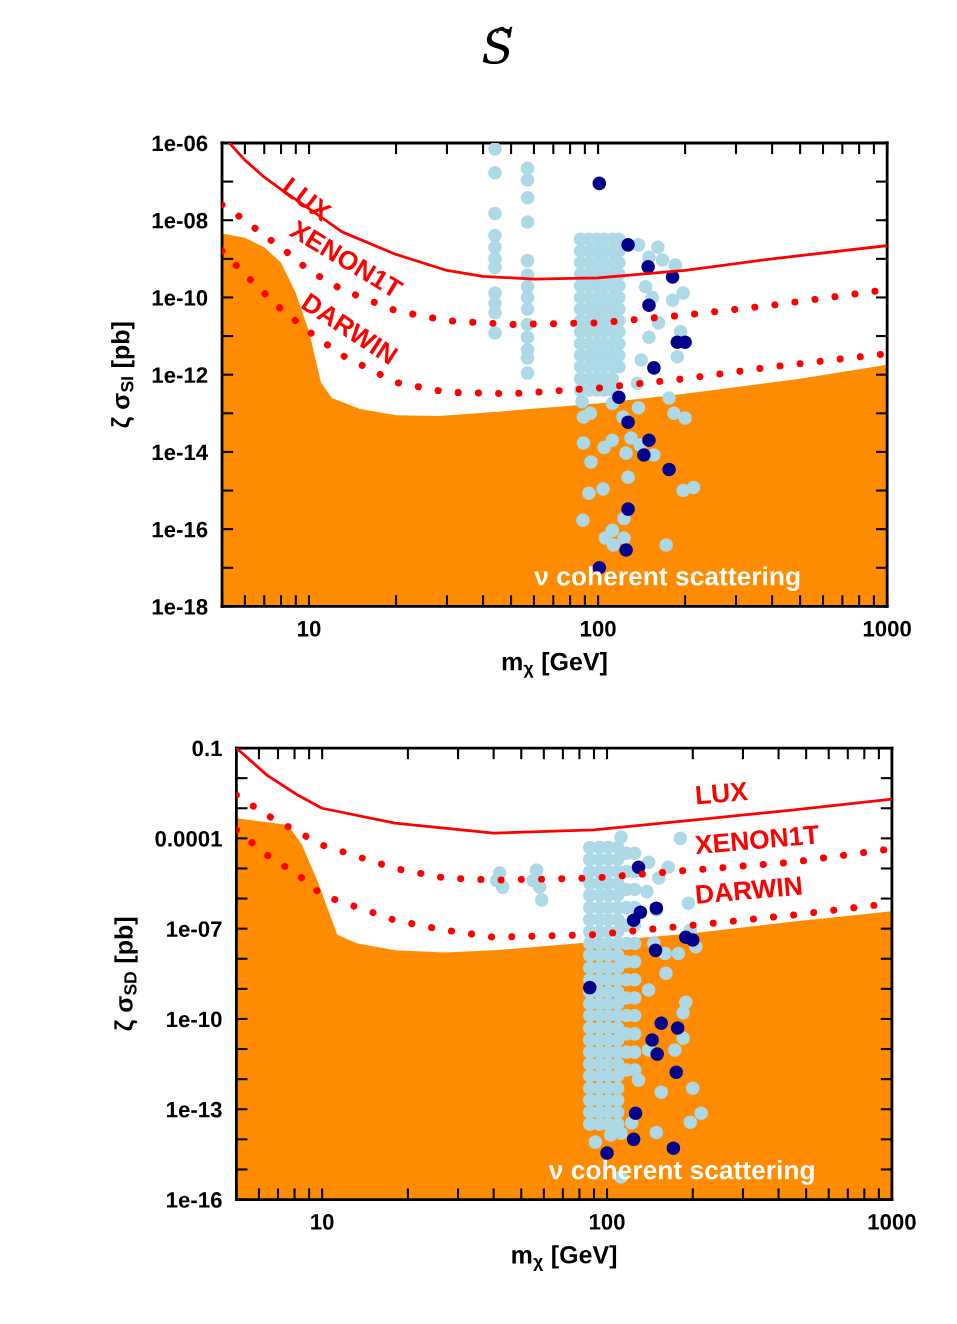 The image size is (957, 1324). Describe the element at coordinates (123, 375) in the screenshot. I see `y-axis-title: ζ σ$_{SI}$ [pb]` at that location.